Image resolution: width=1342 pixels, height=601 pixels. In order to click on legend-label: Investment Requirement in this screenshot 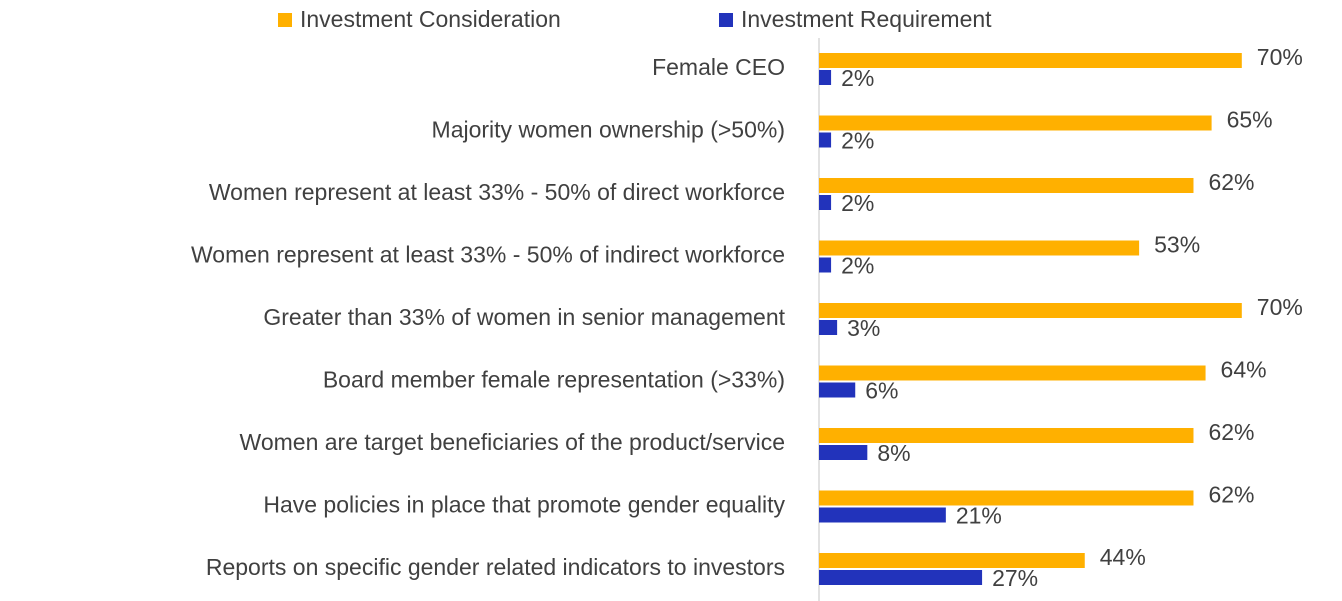, I will do `click(866, 19)`.